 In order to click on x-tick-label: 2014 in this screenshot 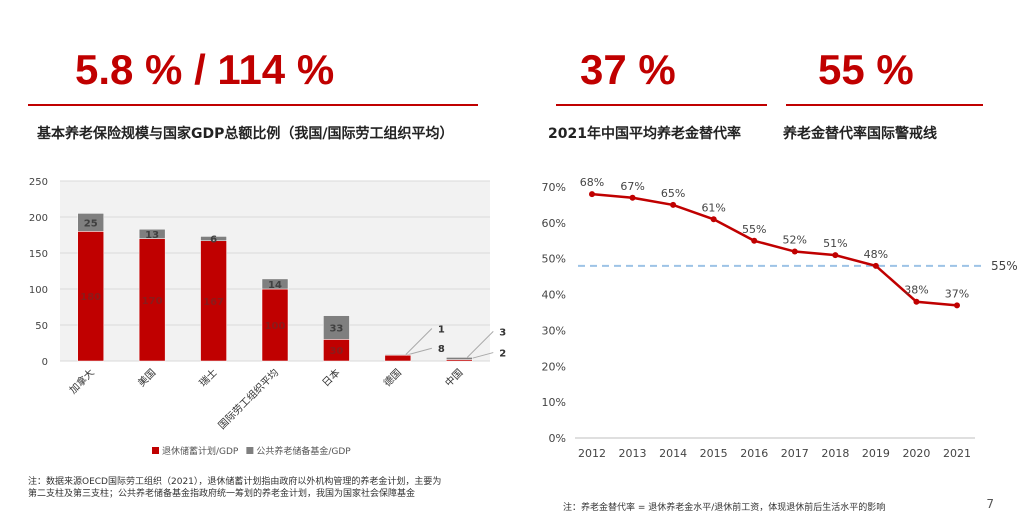, I will do `click(673, 453)`.